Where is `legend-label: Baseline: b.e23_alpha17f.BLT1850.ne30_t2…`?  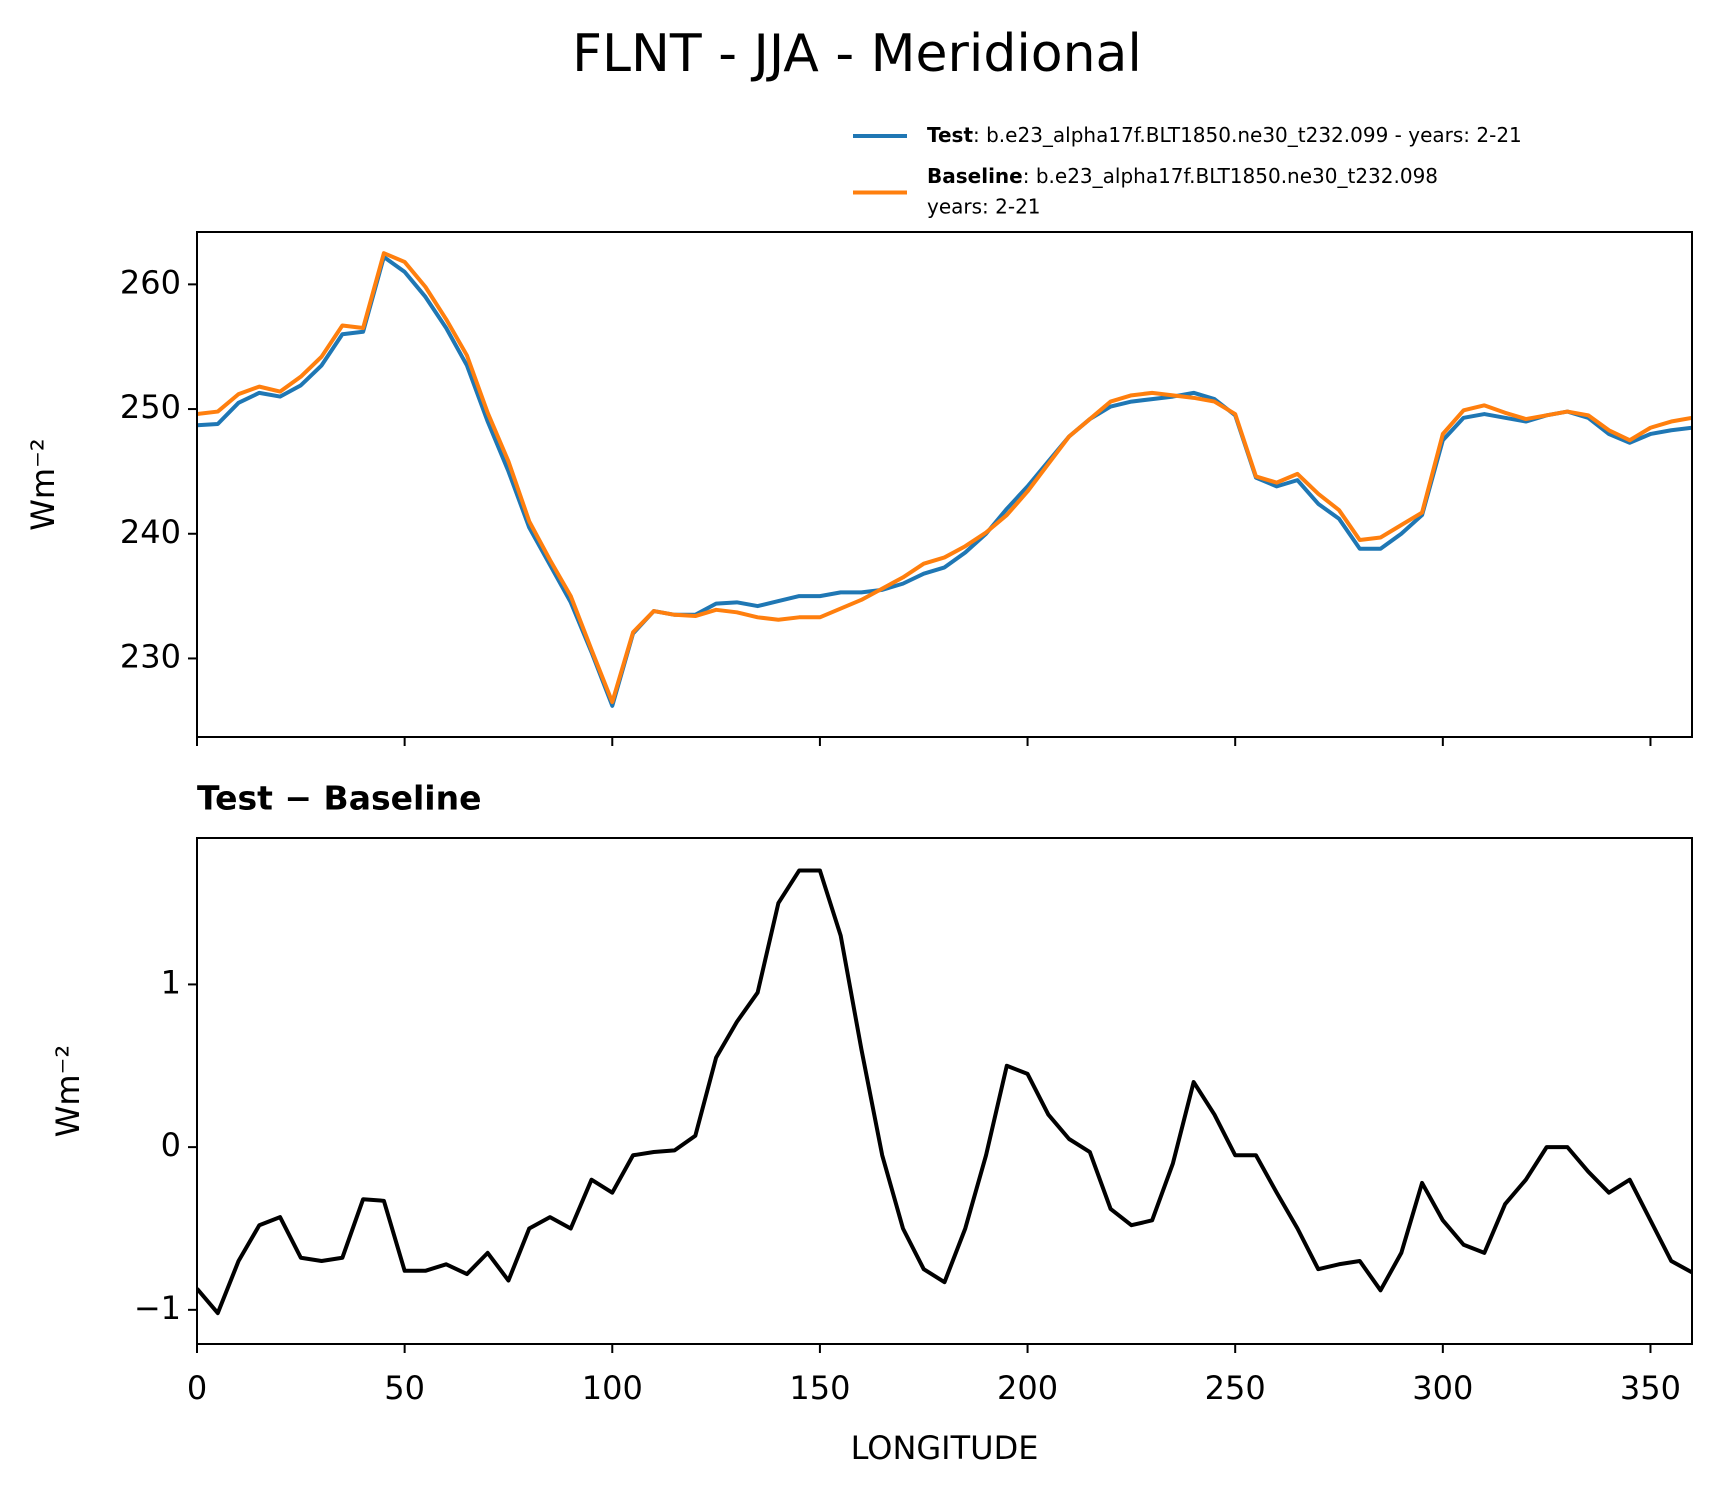 legend-label: Baseline: b.e23_alpha17f.BLT1850.ne30_t2… is located at coordinates (1182, 176).